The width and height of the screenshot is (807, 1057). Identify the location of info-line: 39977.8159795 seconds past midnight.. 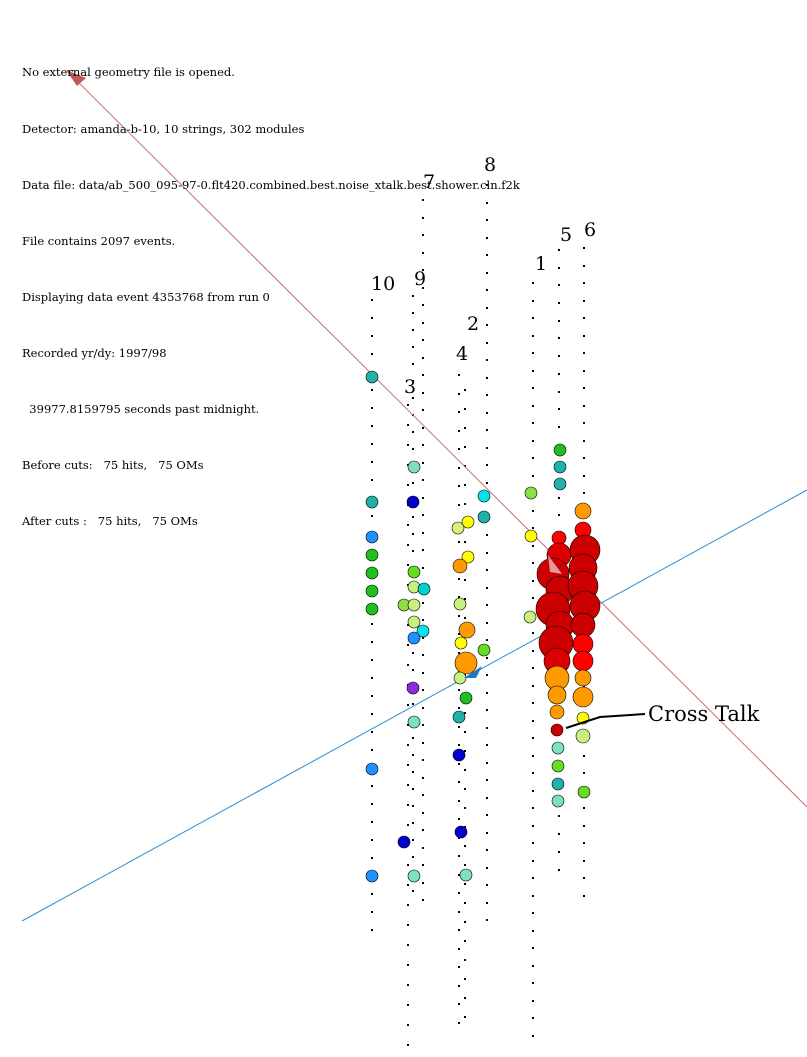
(141, 408).